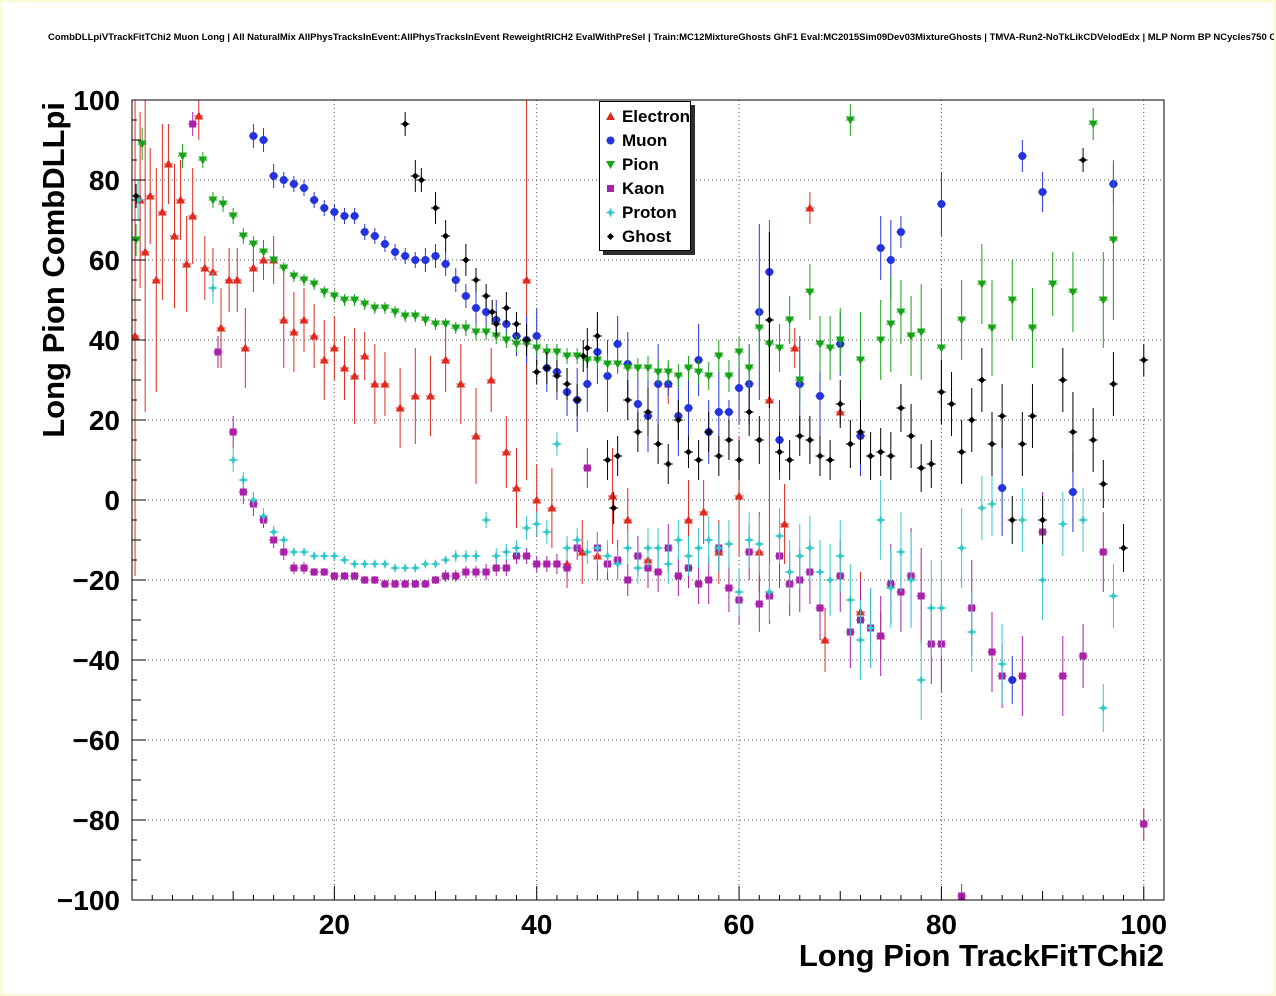  I want to click on x-tick-label: 40, so click(536, 924).